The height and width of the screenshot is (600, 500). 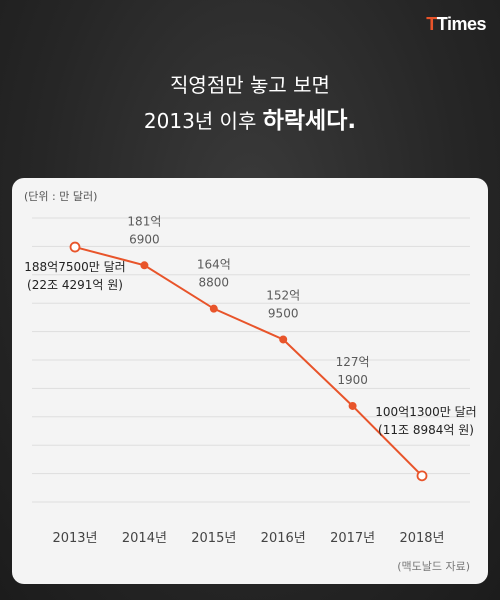 I want to click on data-label: 164억, so click(x=214, y=265).